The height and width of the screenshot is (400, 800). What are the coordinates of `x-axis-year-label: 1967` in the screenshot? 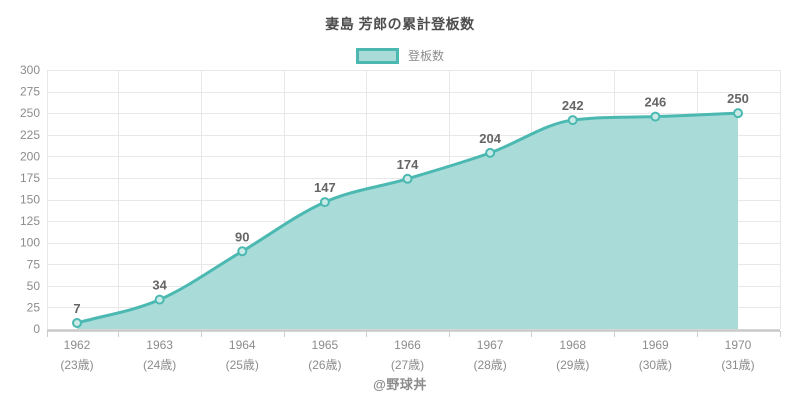 It's located at (490, 345).